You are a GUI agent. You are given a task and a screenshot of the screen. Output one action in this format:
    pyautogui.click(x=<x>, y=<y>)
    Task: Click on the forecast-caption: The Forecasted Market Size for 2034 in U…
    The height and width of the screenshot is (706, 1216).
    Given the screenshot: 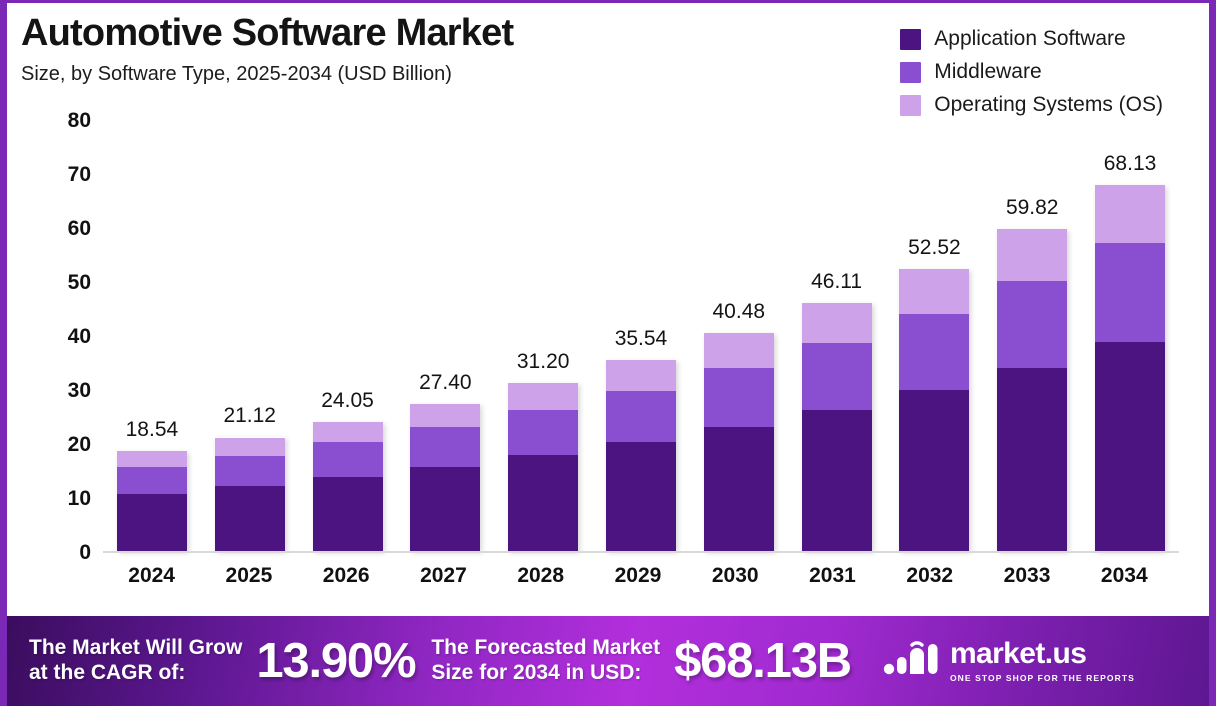 What is the action you would take?
    pyautogui.click(x=545, y=661)
    